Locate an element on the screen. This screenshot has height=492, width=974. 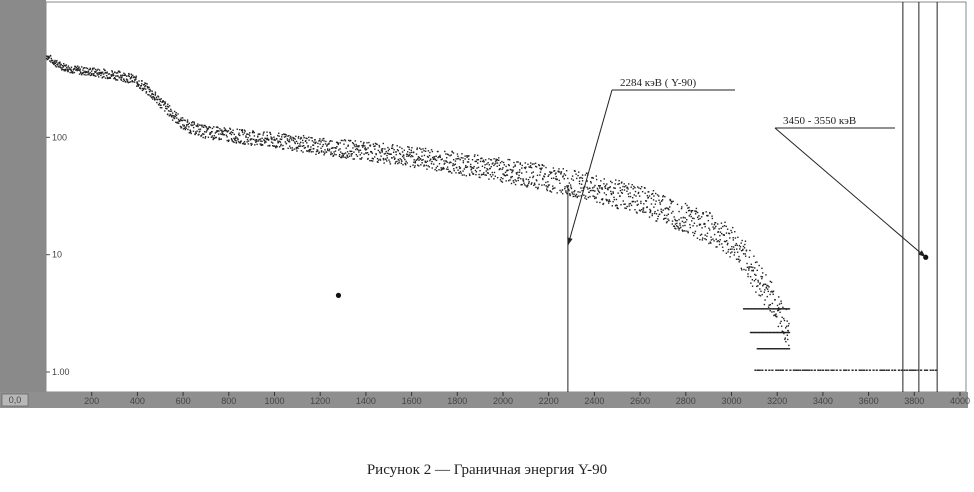
x-tick-label: 800 is located at coordinates (228, 401).